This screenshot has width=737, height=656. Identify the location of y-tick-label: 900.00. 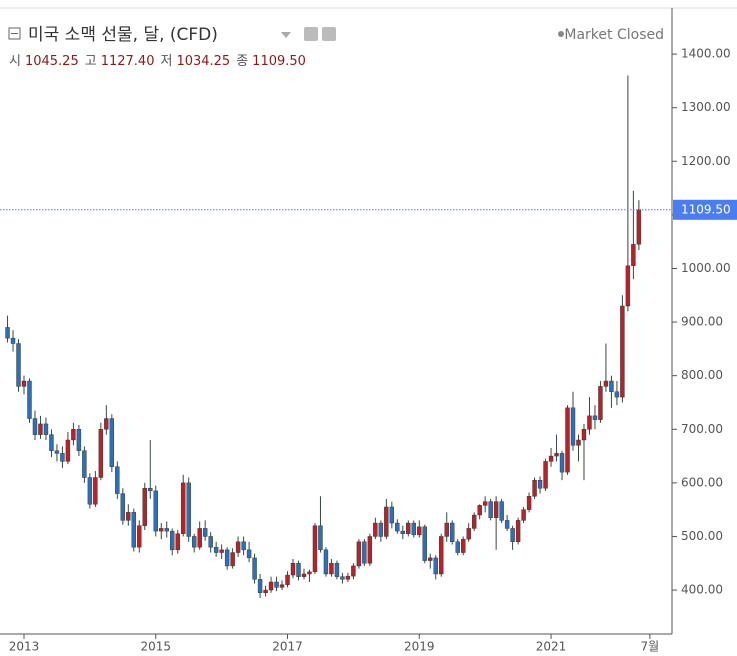
(702, 322).